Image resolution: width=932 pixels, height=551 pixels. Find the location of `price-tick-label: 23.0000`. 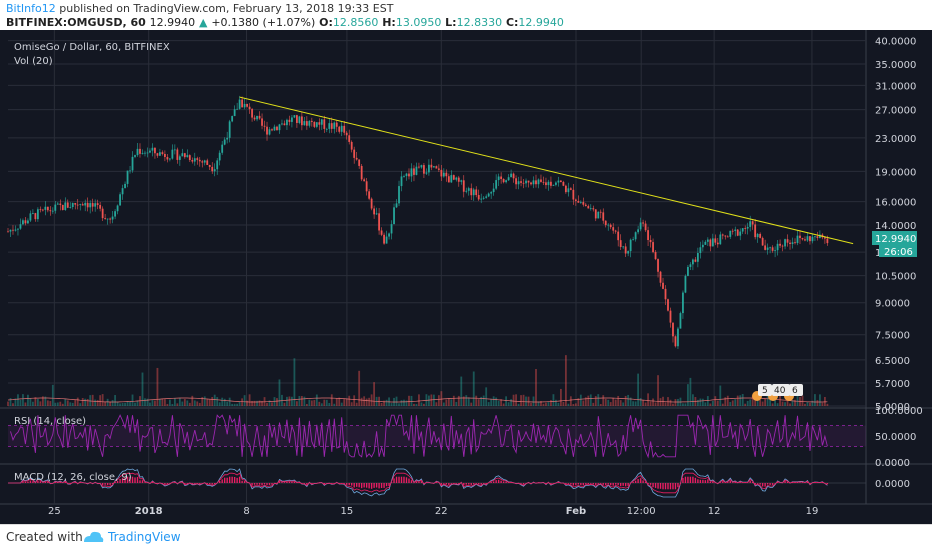

price-tick-label: 23.0000 is located at coordinates (895, 139).